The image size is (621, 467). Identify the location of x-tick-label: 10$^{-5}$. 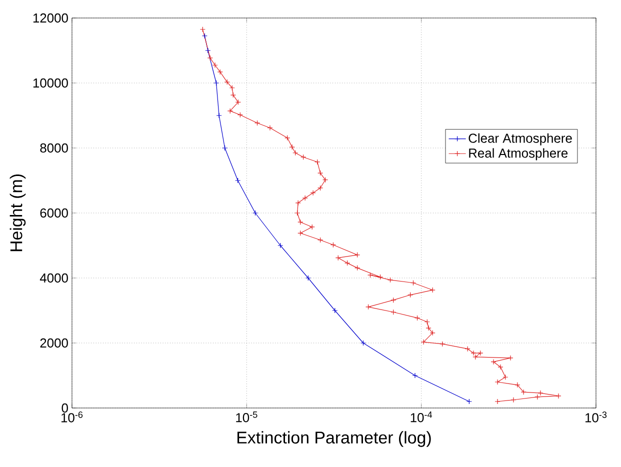
(247, 417).